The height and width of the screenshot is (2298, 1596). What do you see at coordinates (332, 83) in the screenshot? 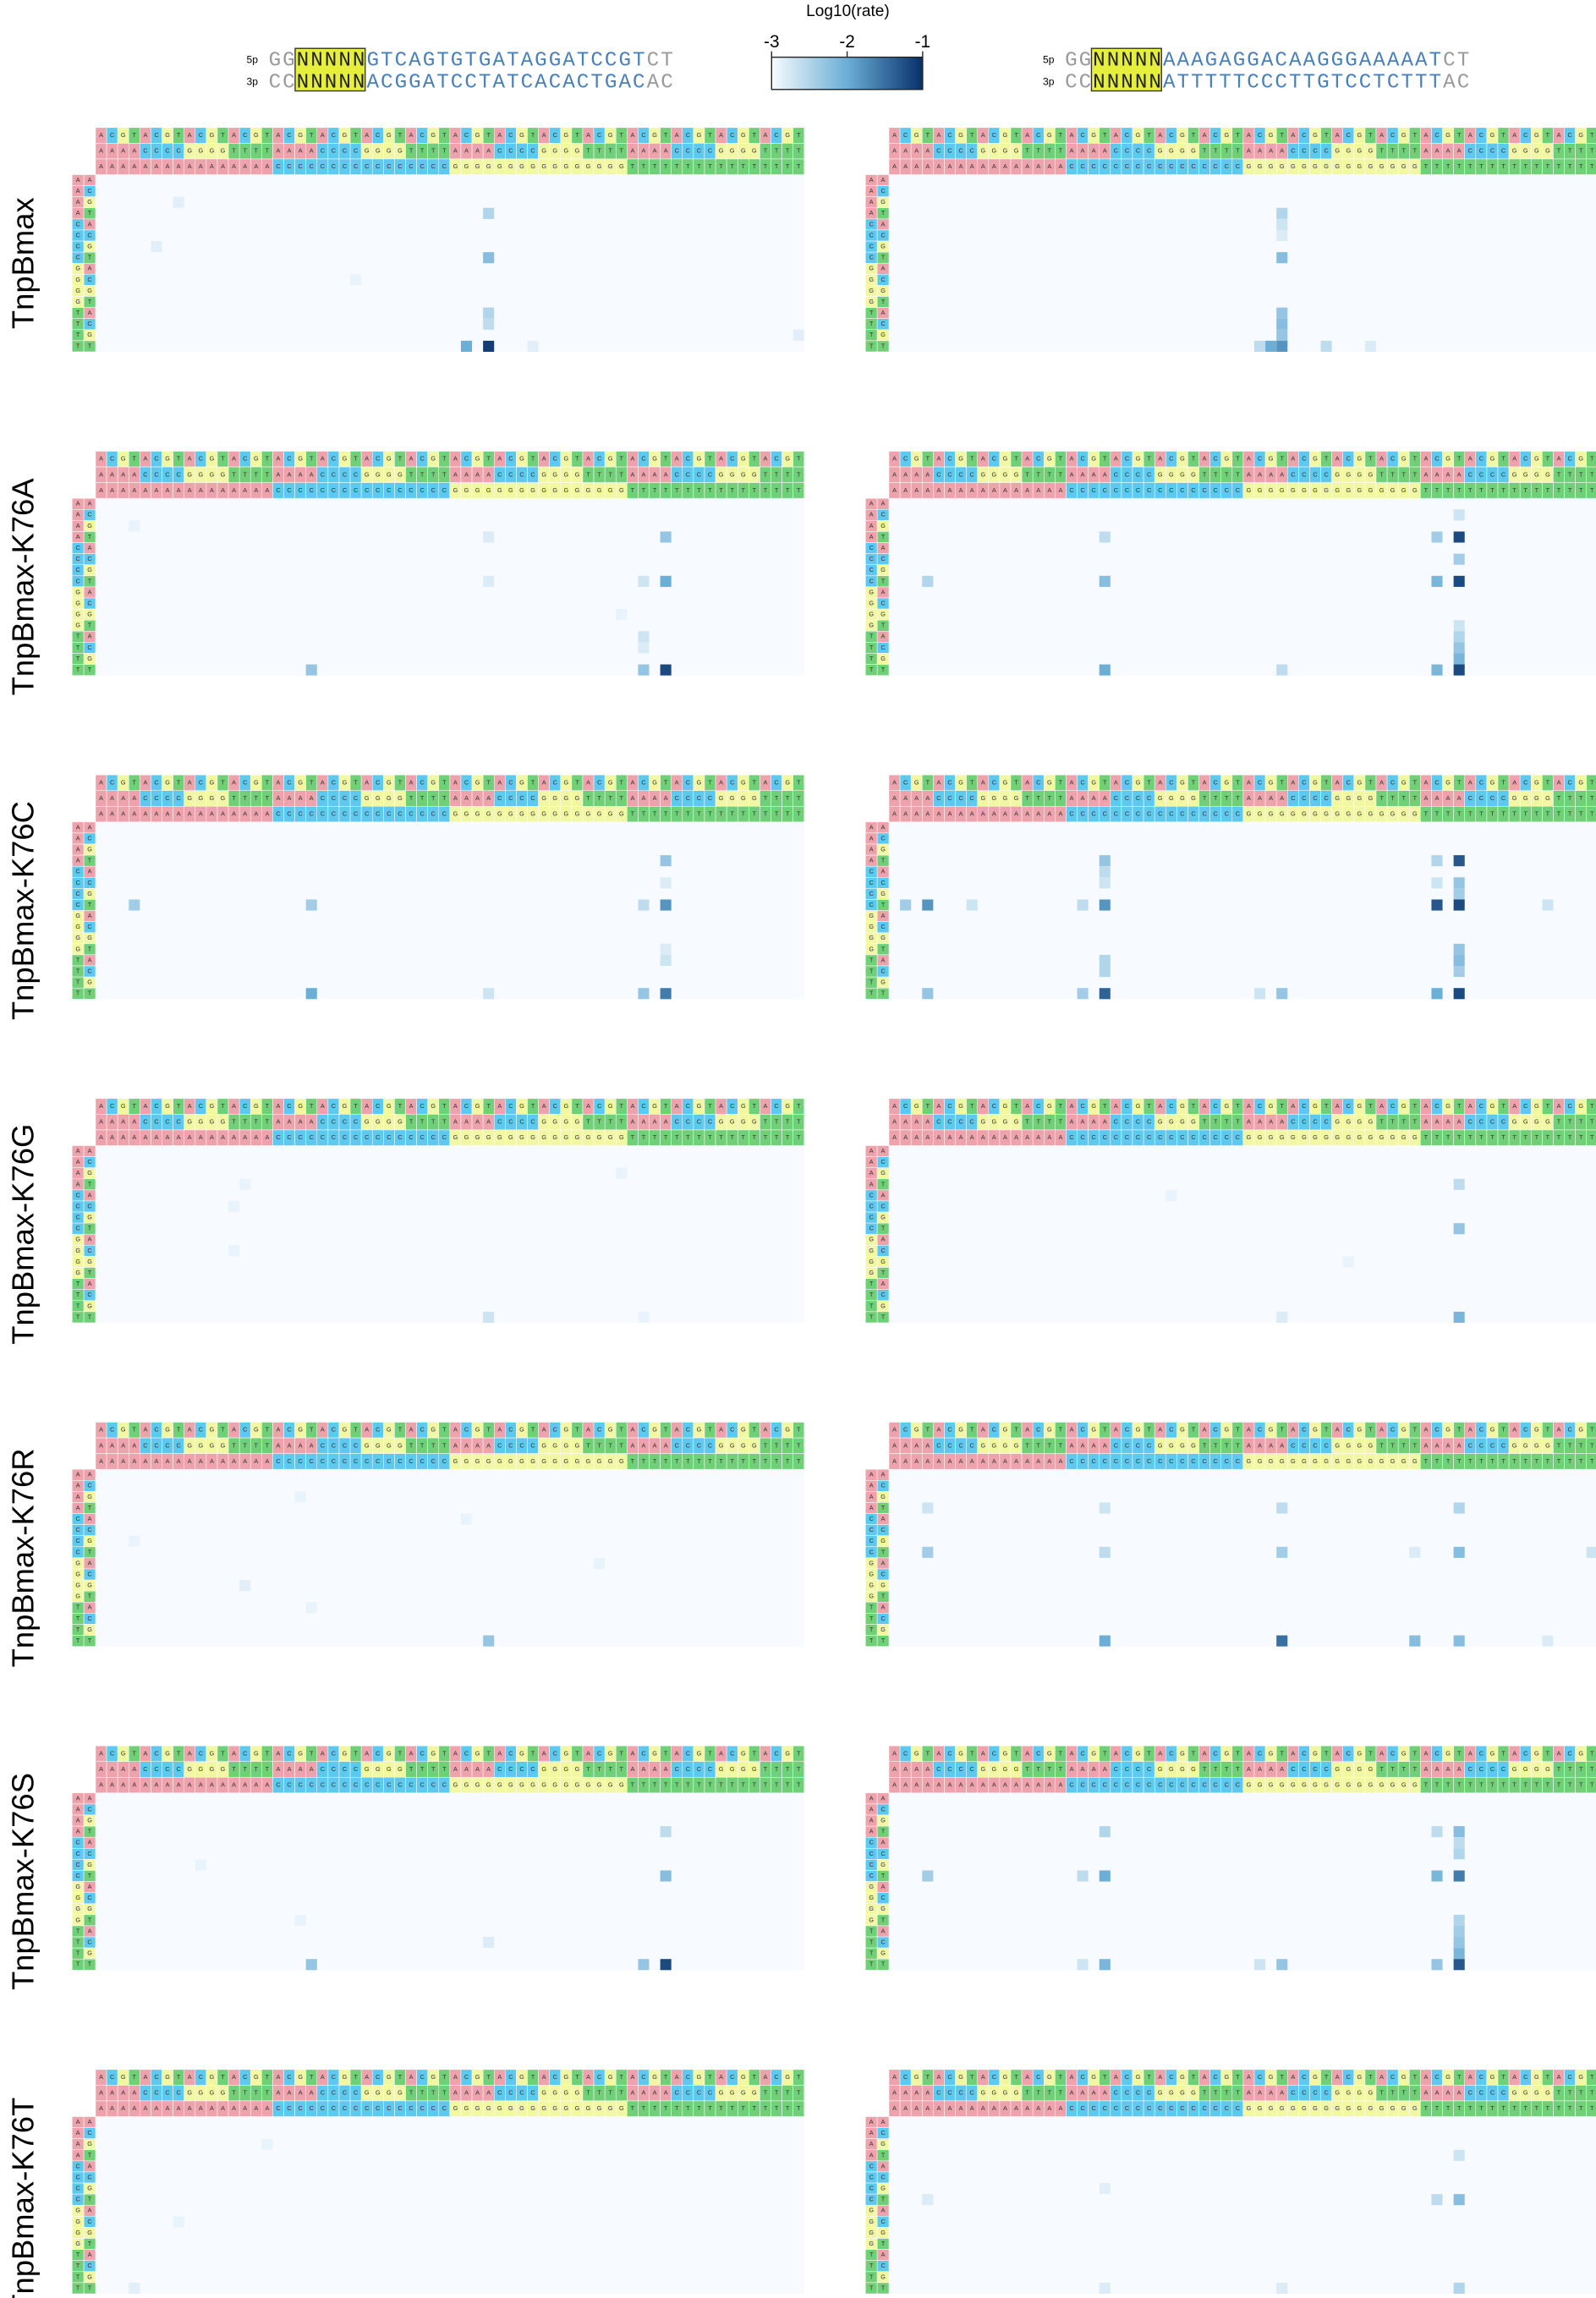
I see `sequence-pam: NNNNN` at bounding box center [332, 83].